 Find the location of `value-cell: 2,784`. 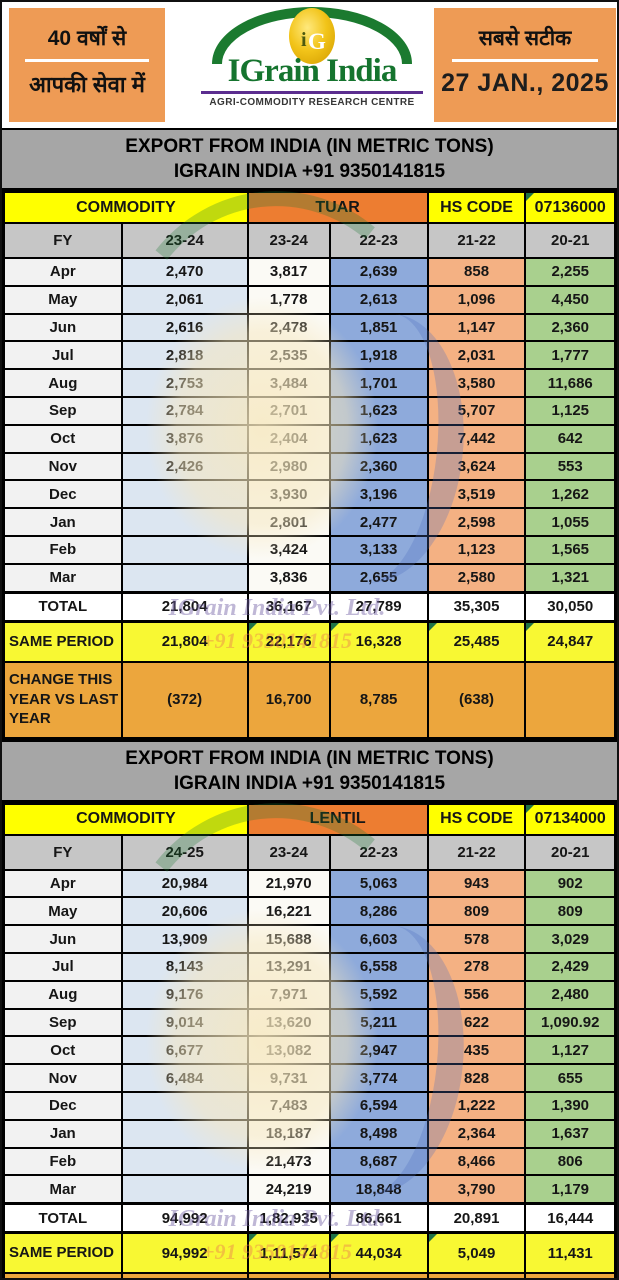

value-cell: 2,784 is located at coordinates (184, 410).